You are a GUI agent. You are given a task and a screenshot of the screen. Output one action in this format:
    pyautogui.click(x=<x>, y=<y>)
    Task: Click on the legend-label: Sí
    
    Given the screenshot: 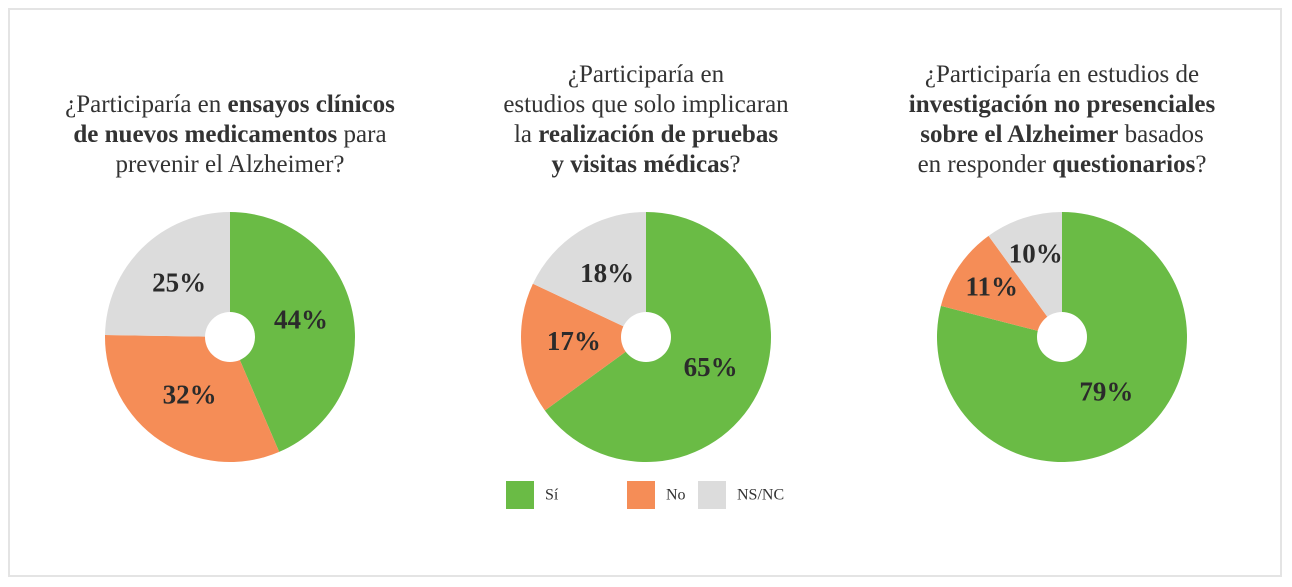 What is the action you would take?
    pyautogui.click(x=552, y=495)
    